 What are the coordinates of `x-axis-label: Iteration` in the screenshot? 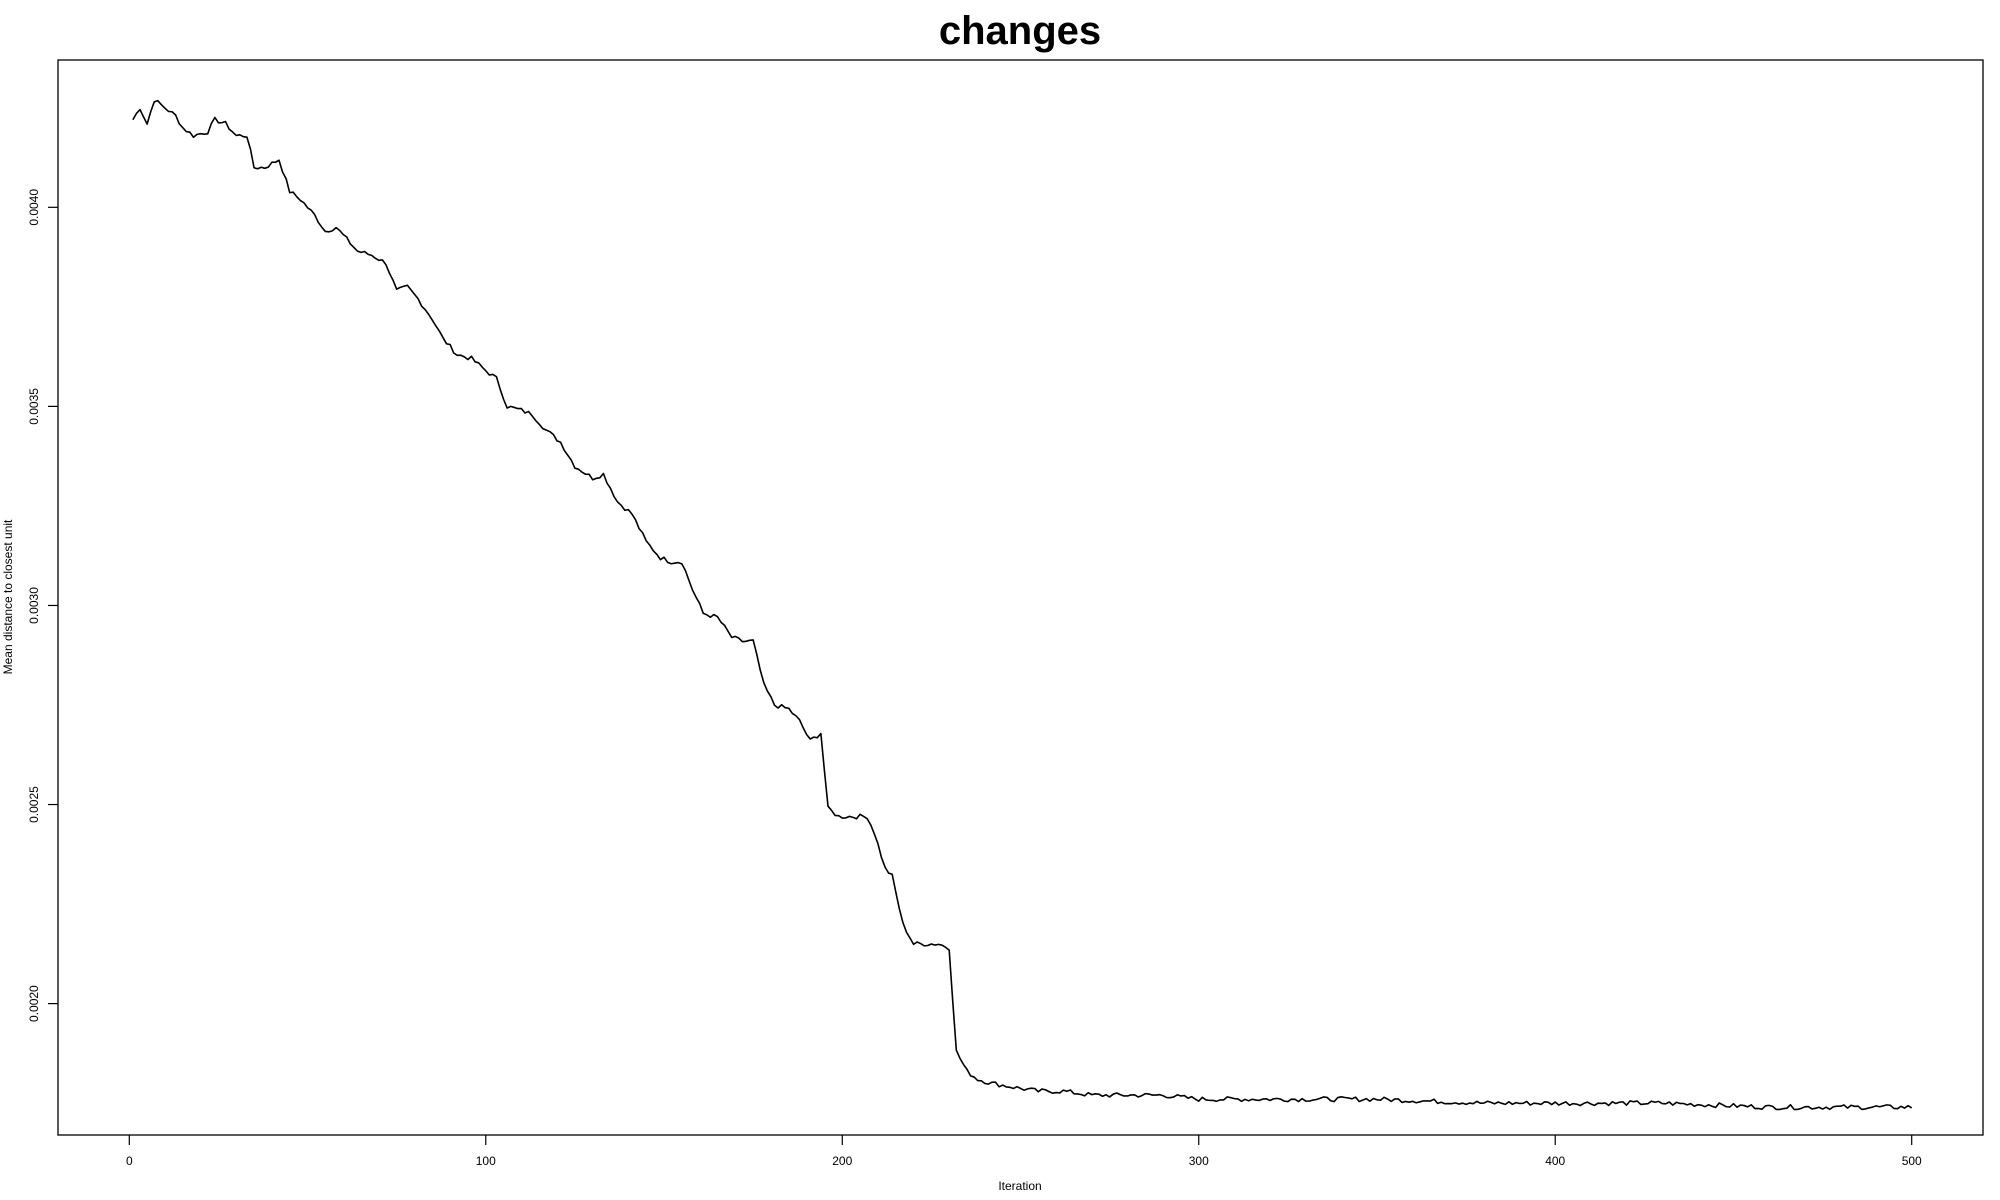 It's located at (1019, 1186).